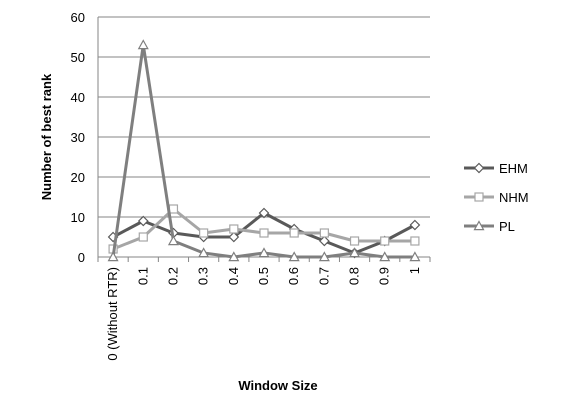  I want to click on x-tick-label: 0.6, so click(293, 276).